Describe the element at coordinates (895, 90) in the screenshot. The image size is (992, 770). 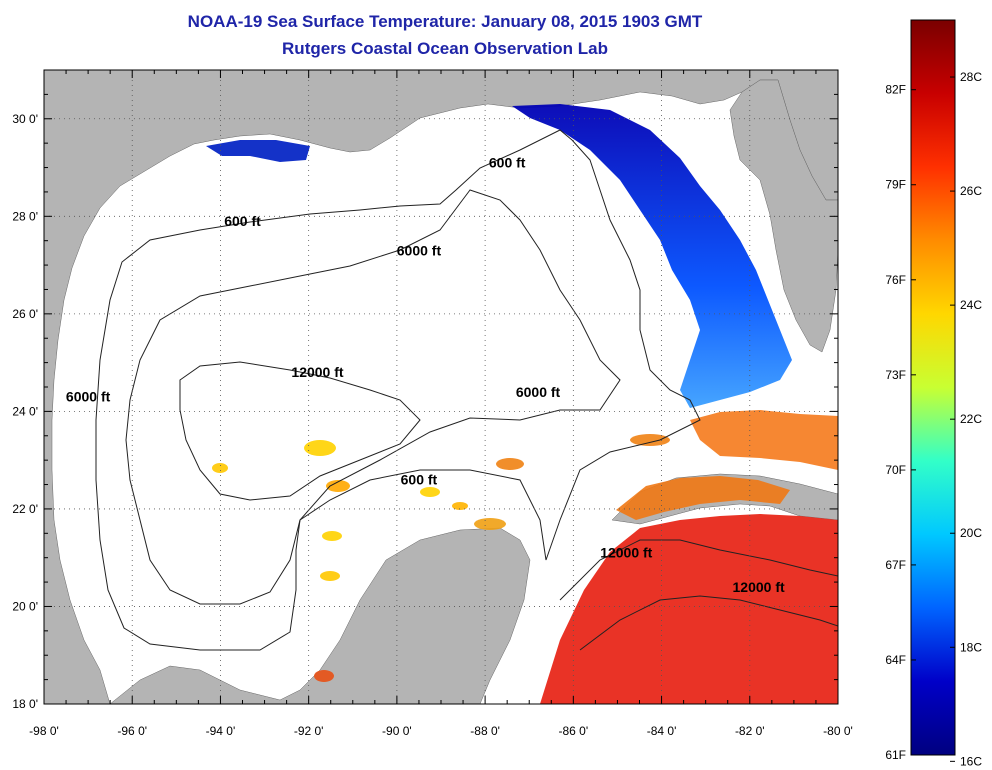
I see `colorbar-f-label: 82F` at that location.